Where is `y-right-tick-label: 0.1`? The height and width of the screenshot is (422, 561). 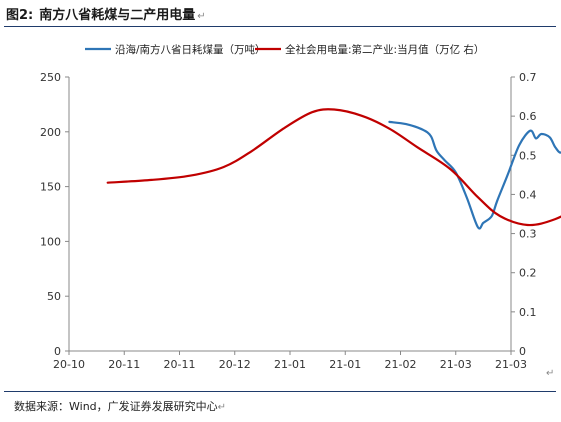
y-right-tick-label: 0.1 is located at coordinates (528, 312).